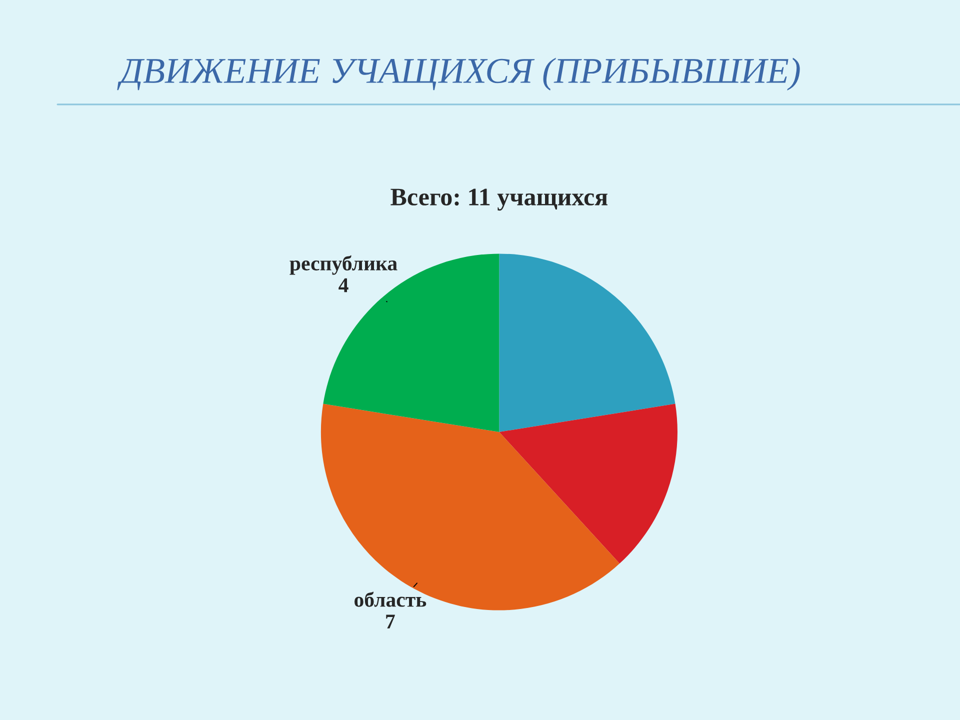 Image resolution: width=960 pixels, height=720 pixels. Describe the element at coordinates (390, 621) in the screenshot. I see `data-label: 7` at that location.